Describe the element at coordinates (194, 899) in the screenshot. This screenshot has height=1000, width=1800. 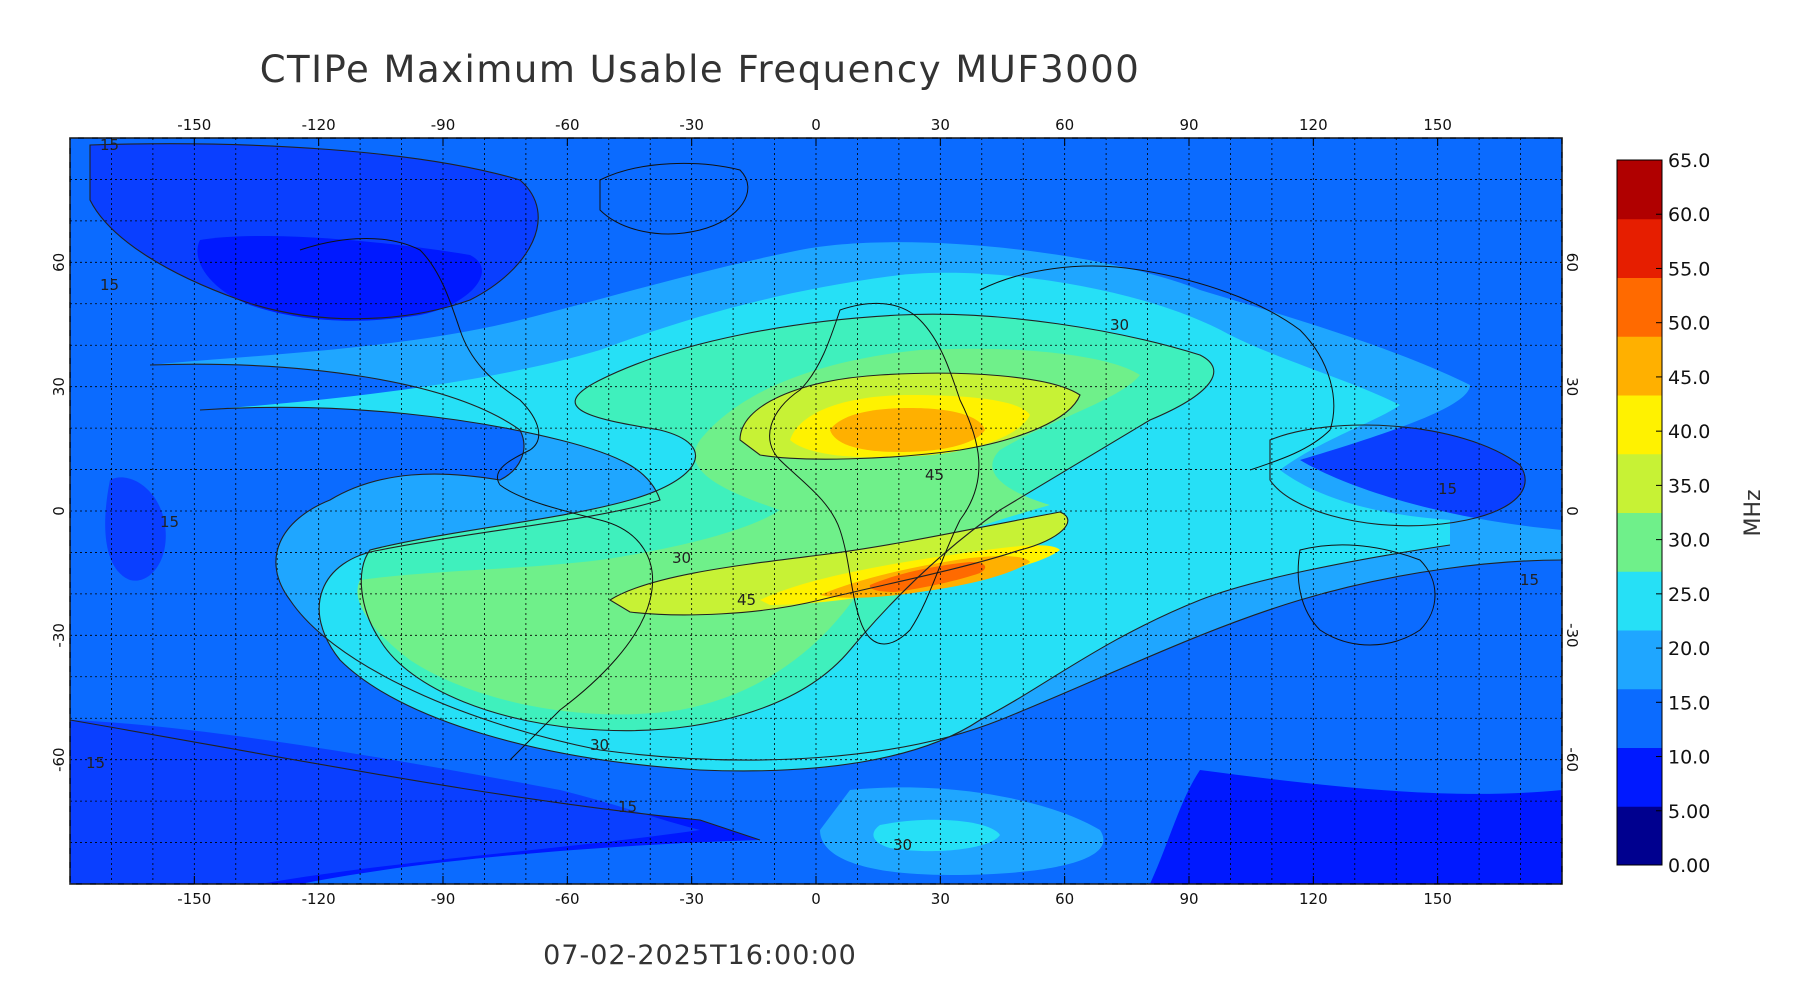
I see `lon-tick-label-bottom: -150` at that location.